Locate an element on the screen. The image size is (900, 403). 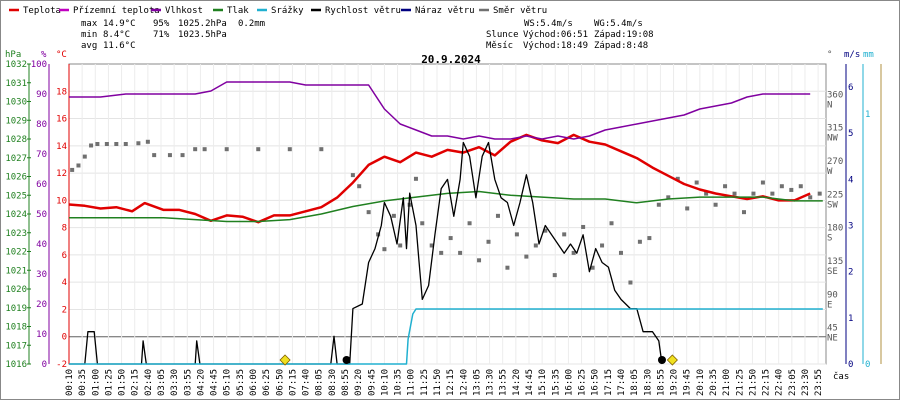
axis-x-tick: 10:10 is located at coordinates (385, 382).